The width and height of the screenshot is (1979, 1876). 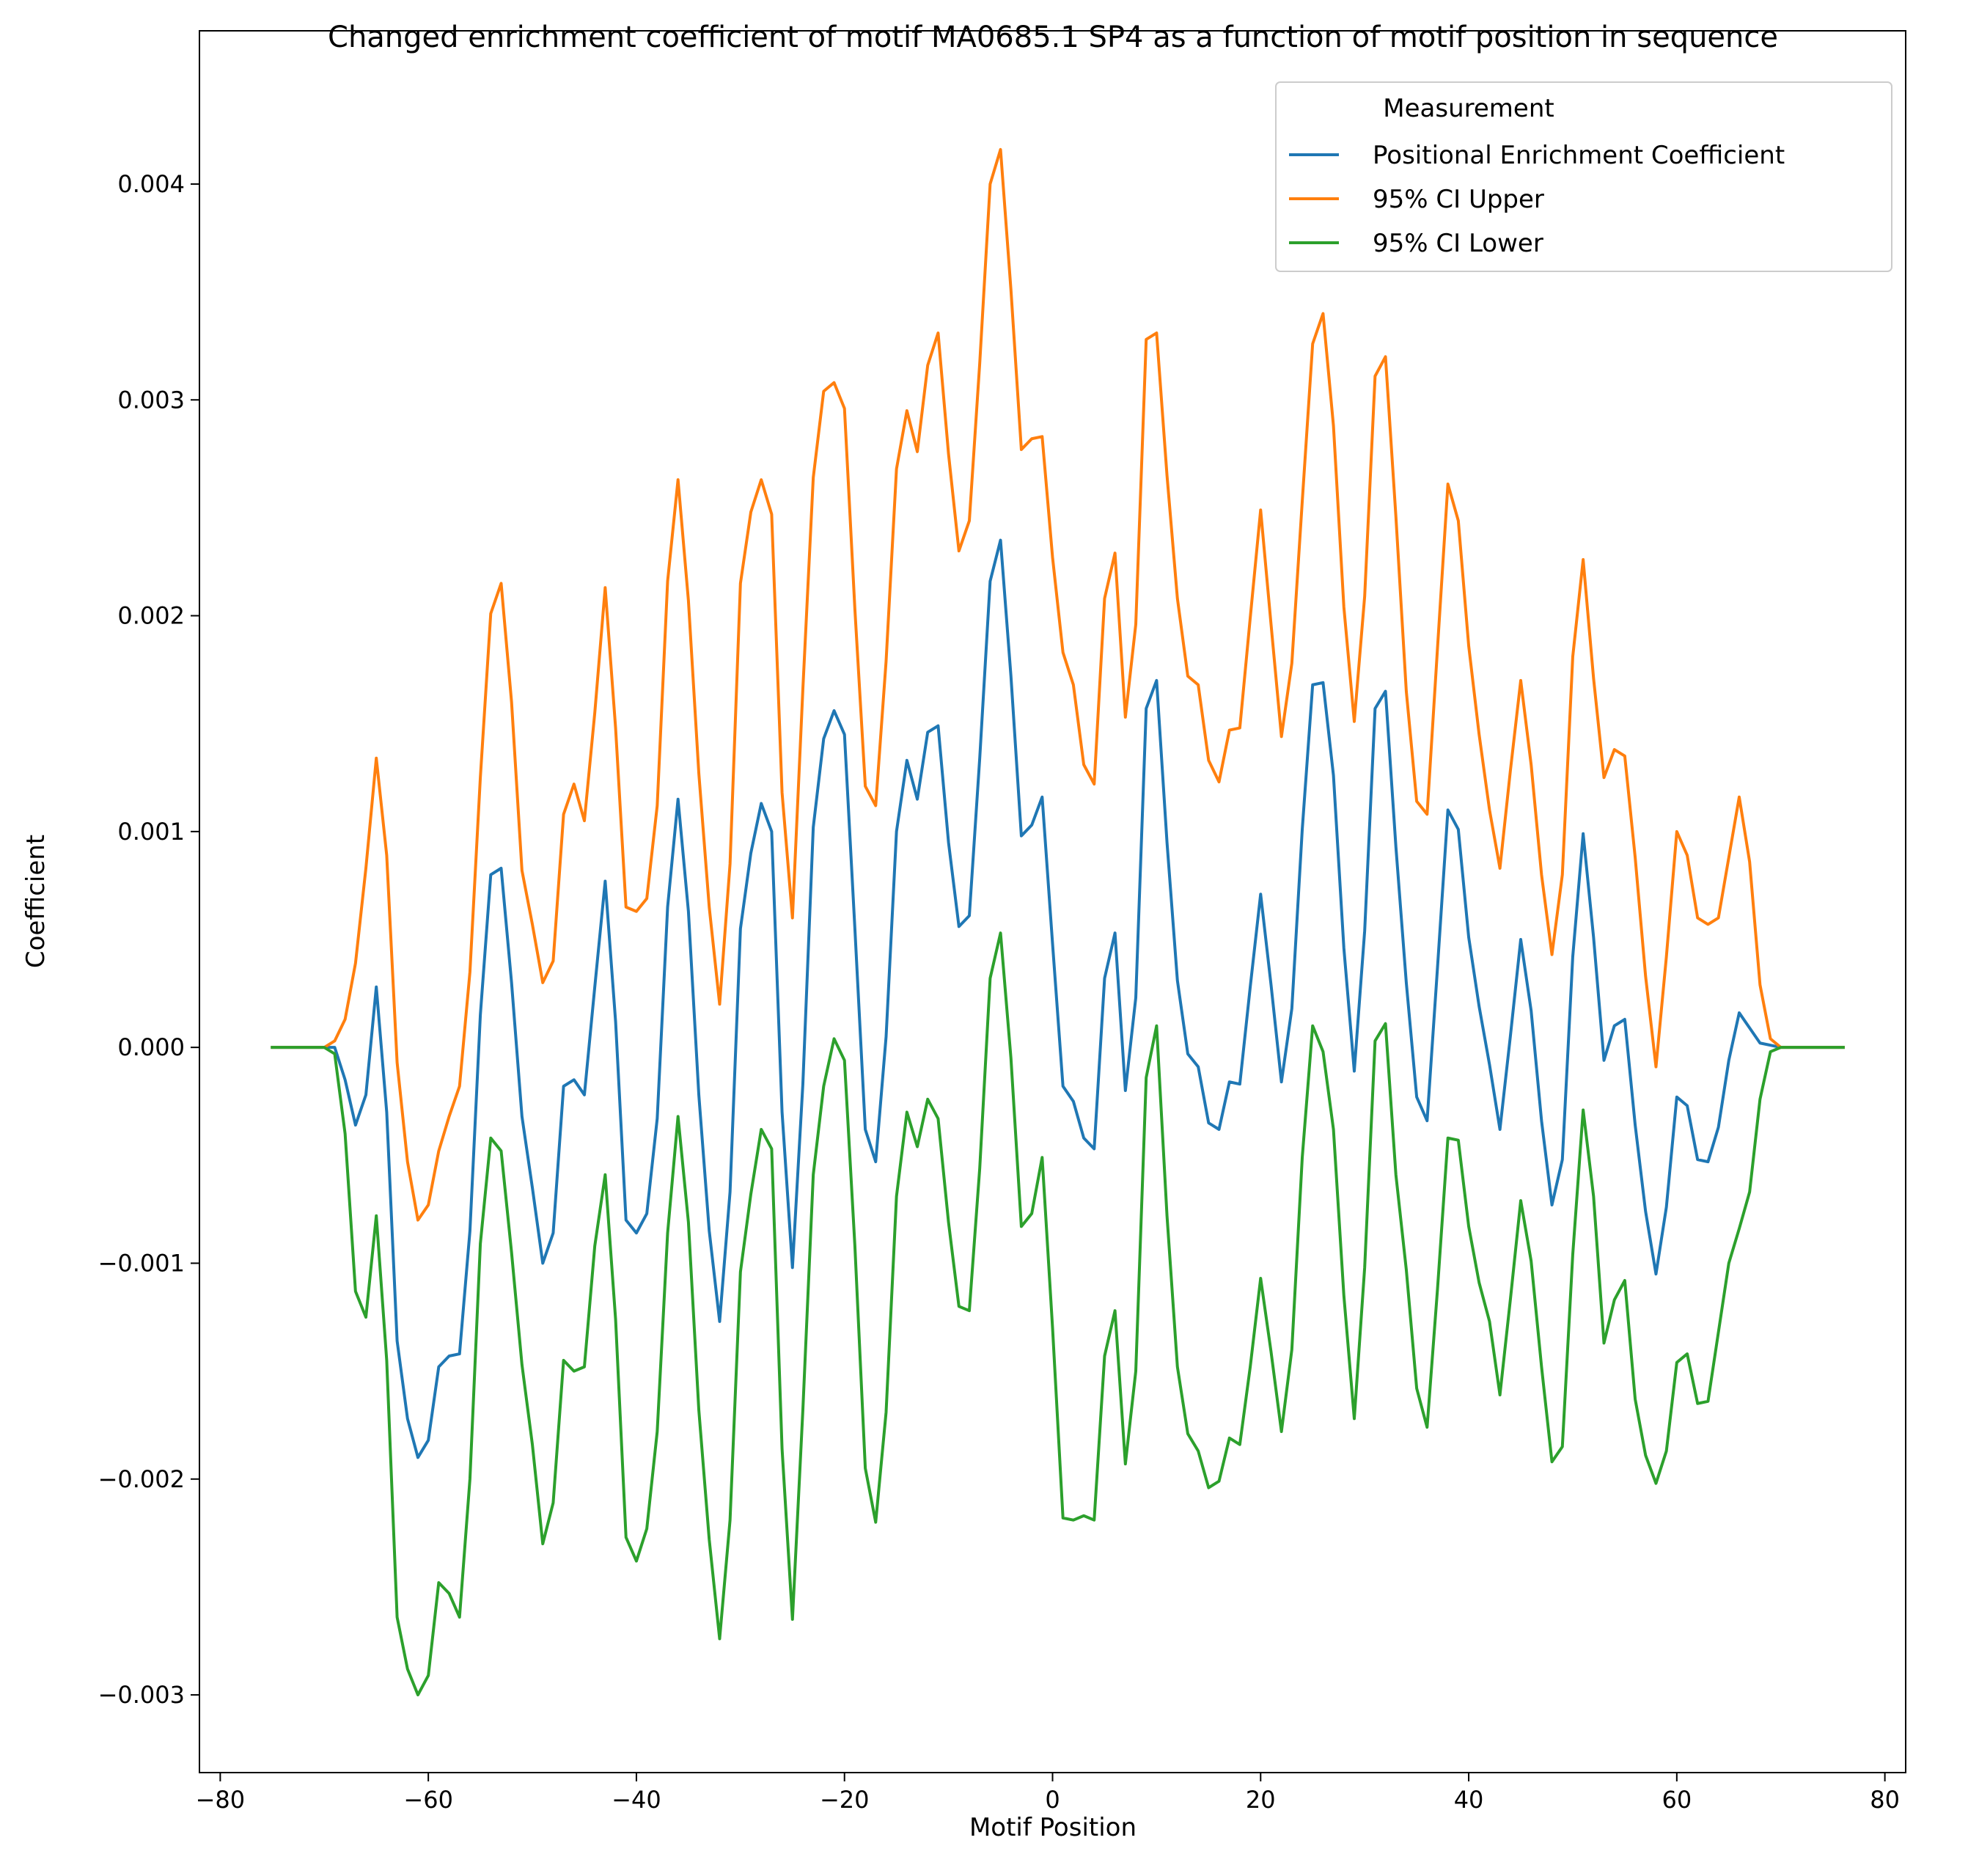 I want to click on x-tick-label: 40, so click(x=1469, y=1800).